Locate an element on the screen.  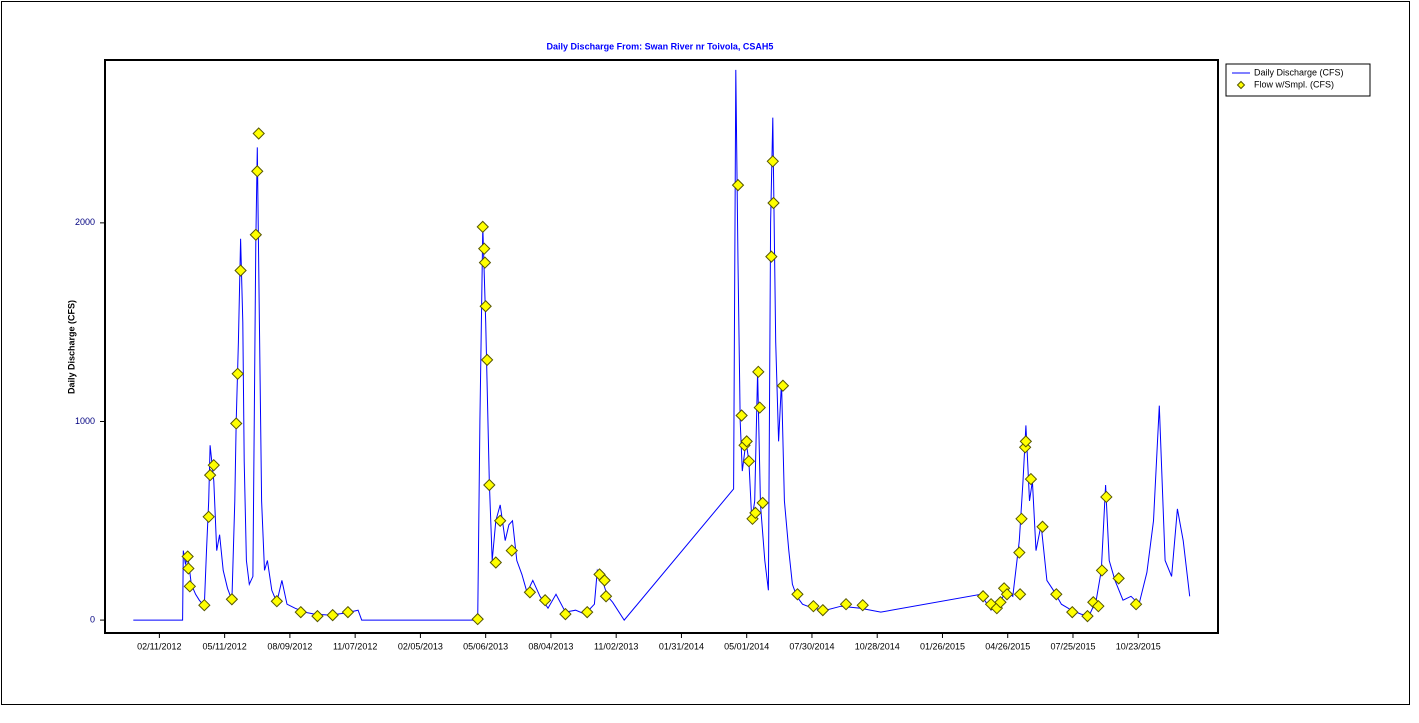
x-tick-label: 07/25/2015 is located at coordinates (1072, 646).